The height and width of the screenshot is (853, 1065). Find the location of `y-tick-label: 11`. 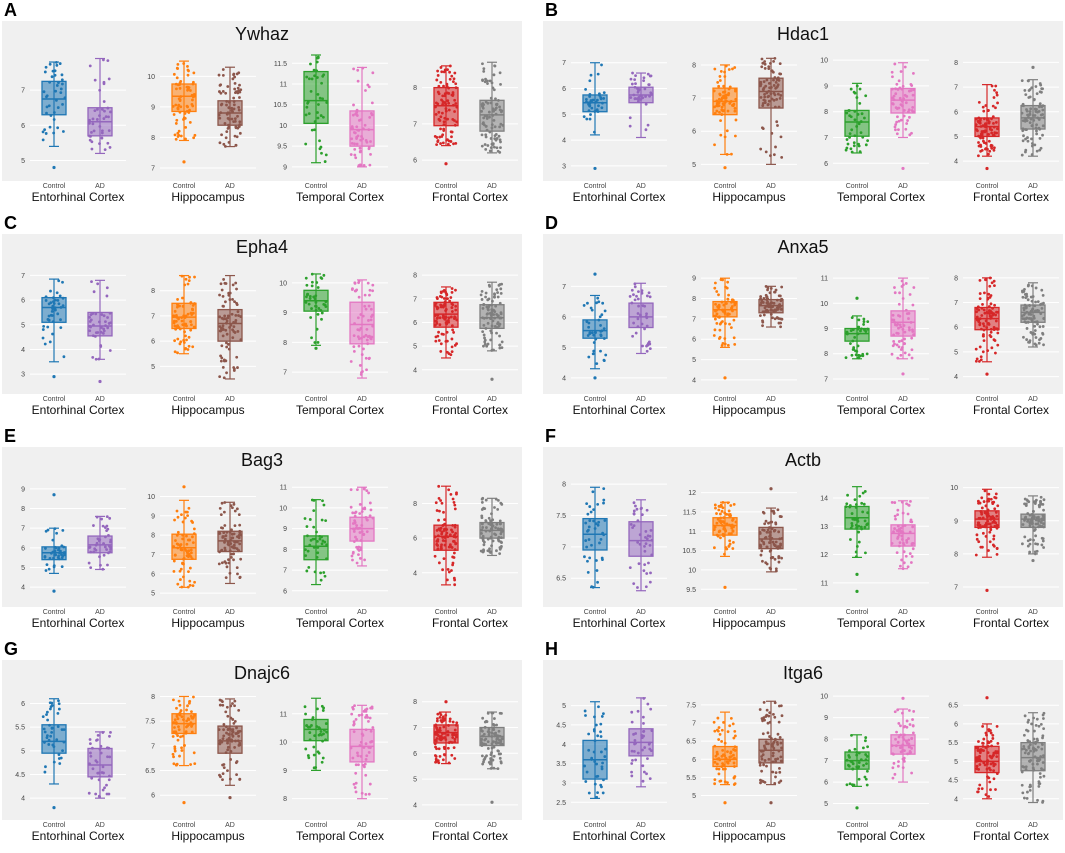

y-tick-label: 11 is located at coordinates (692, 532).